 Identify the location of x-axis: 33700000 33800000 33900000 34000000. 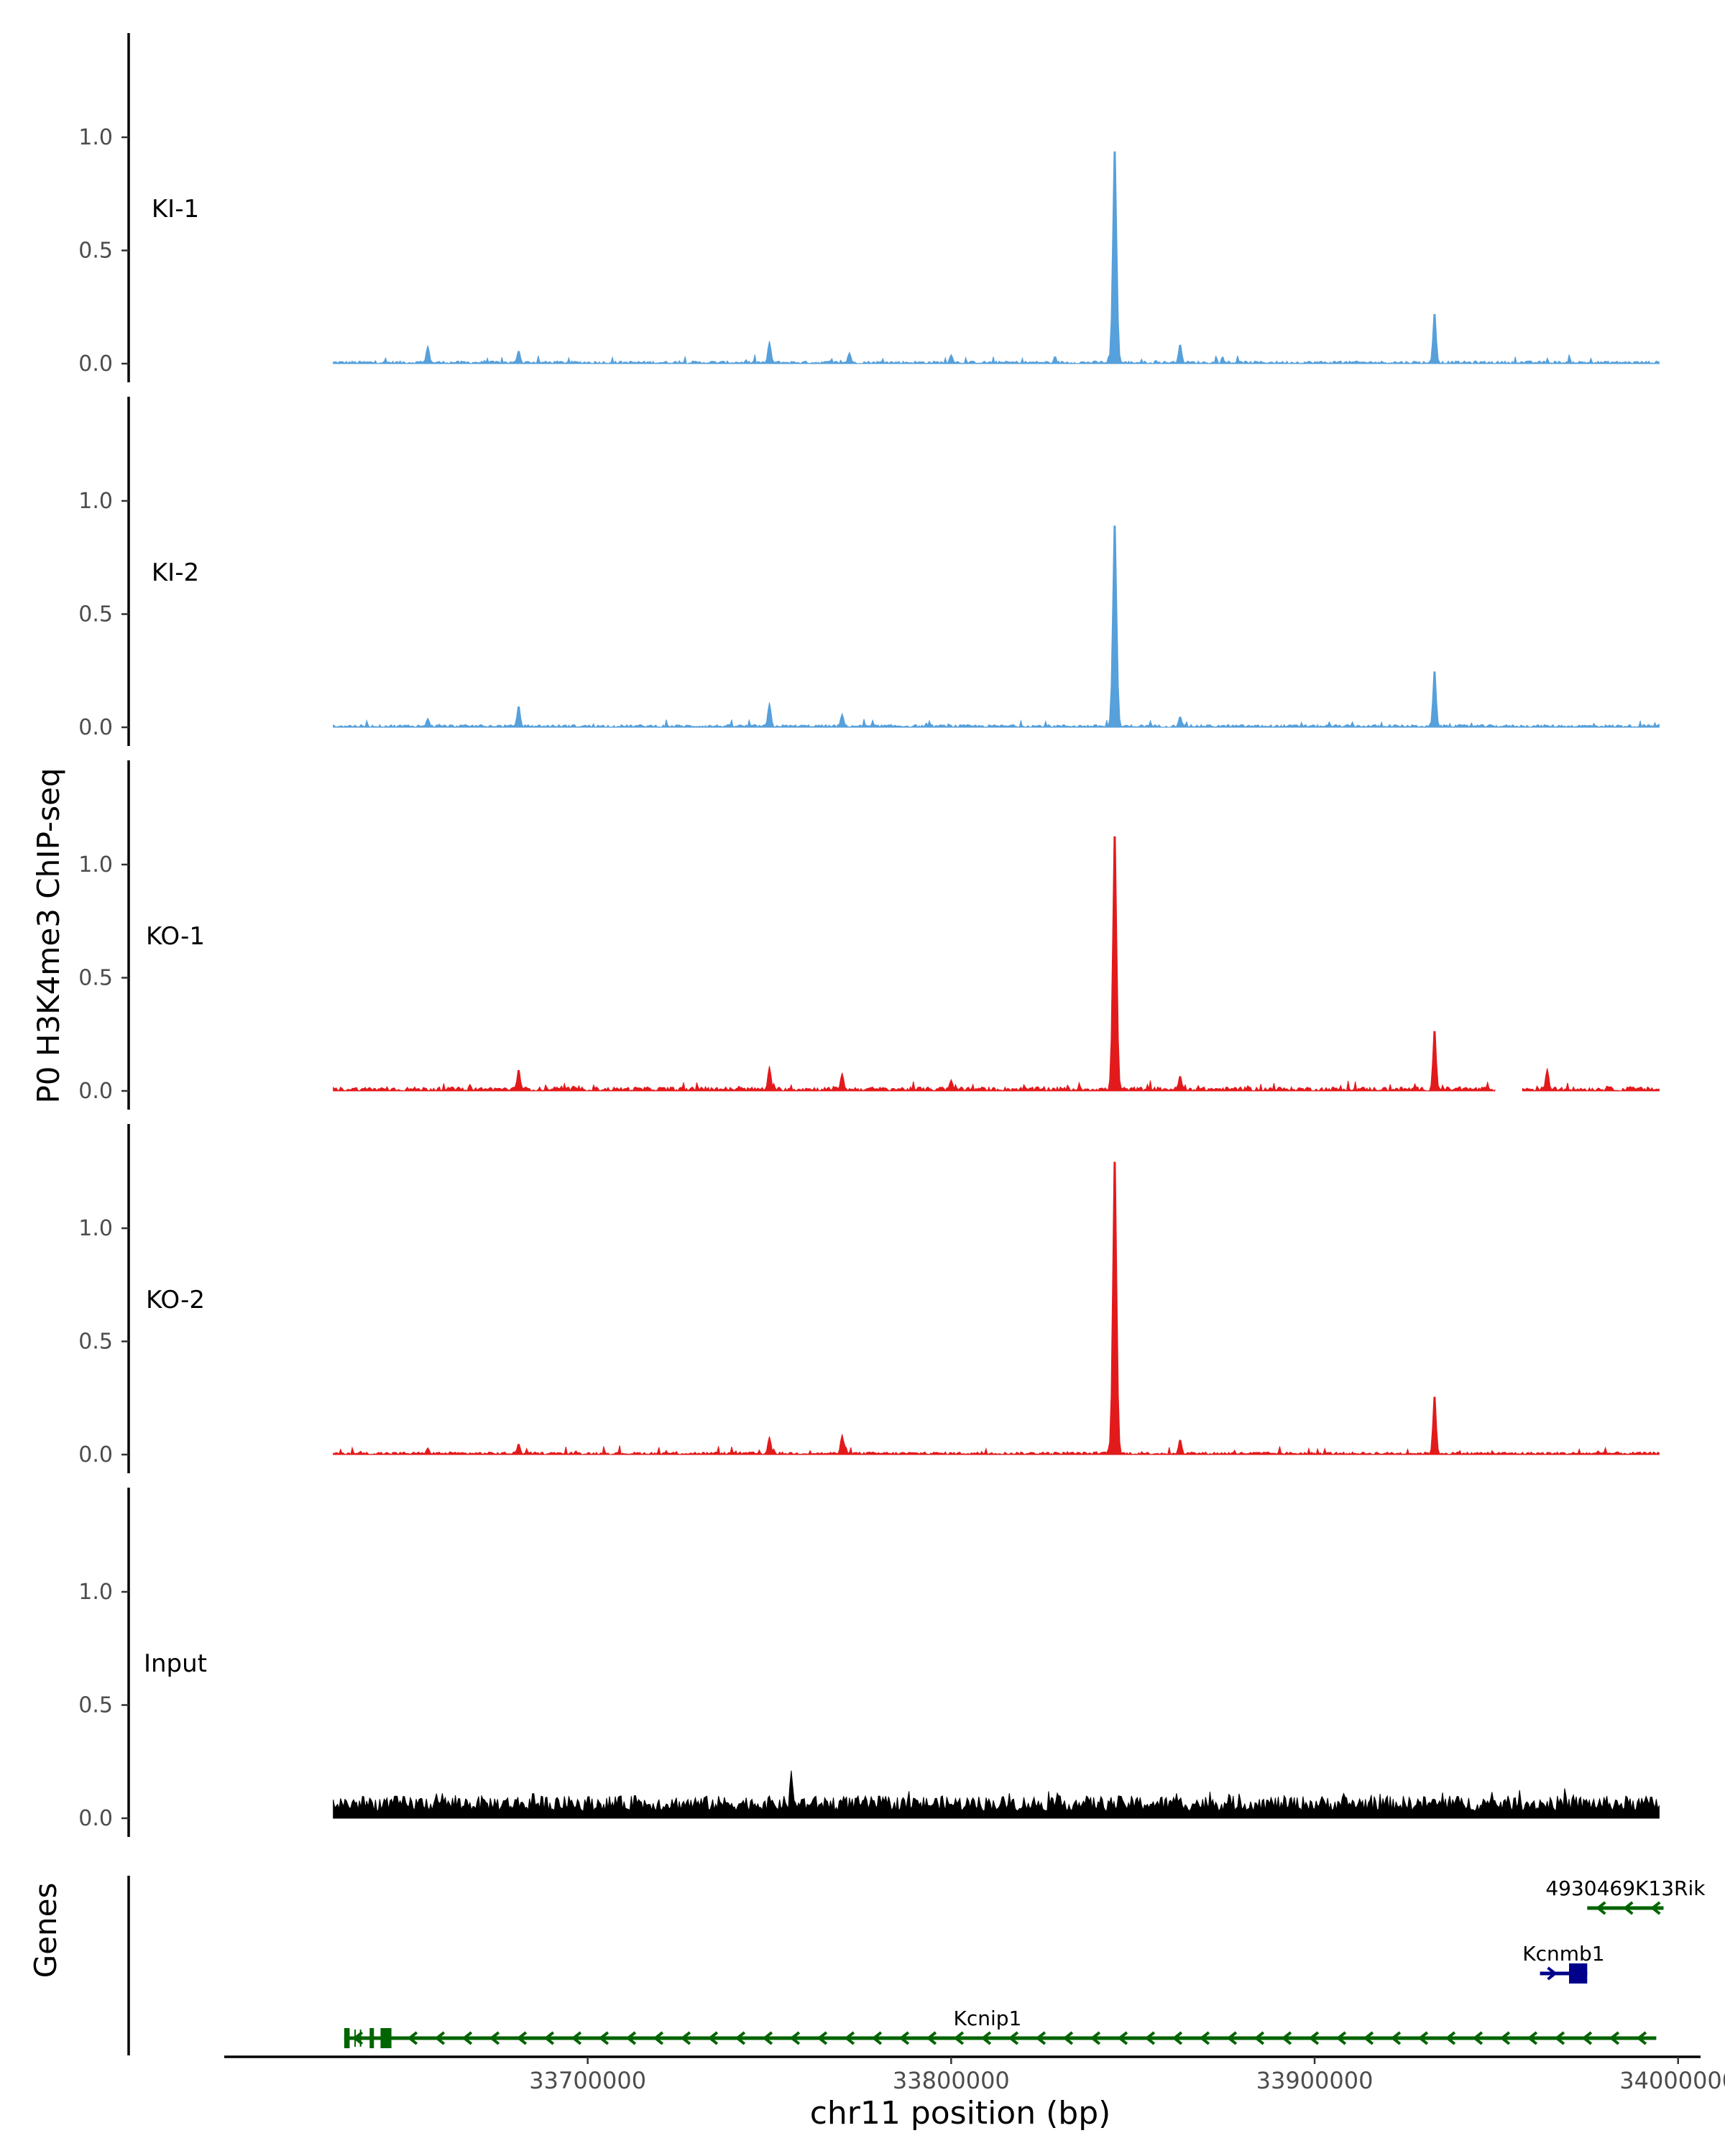
(974, 2074).